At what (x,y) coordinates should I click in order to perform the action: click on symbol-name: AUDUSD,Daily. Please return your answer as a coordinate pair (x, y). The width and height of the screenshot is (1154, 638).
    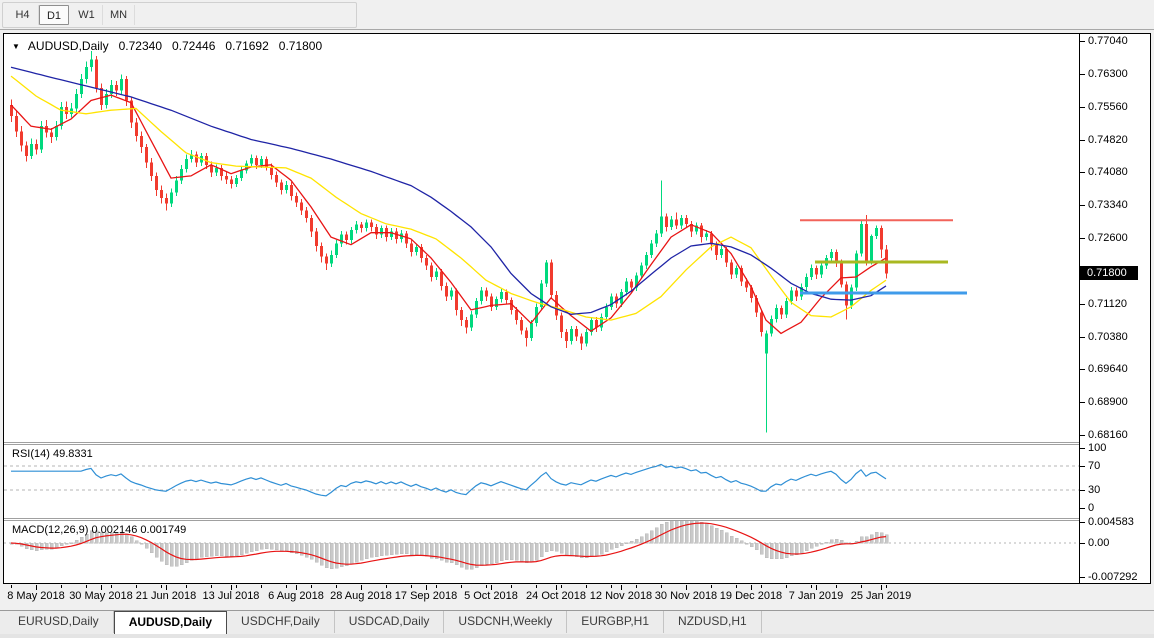
    Looking at the image, I should click on (68, 46).